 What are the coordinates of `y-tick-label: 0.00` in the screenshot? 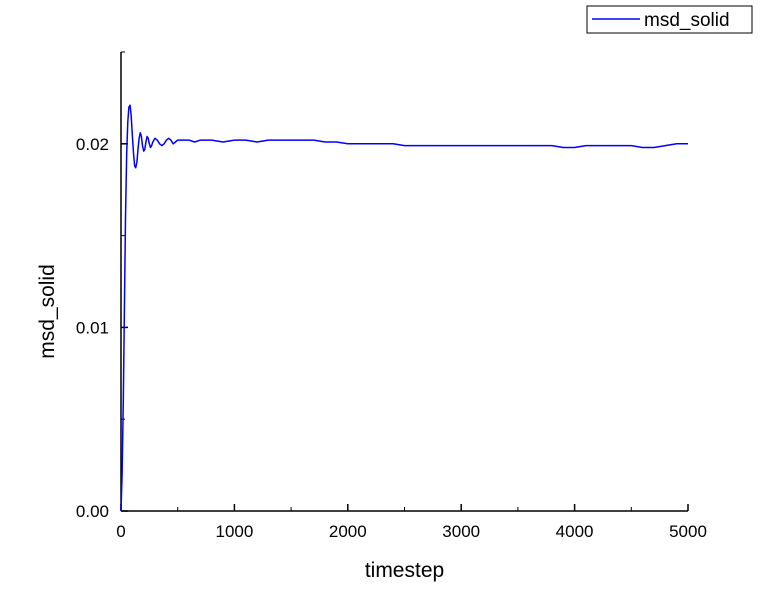 It's located at (92, 511).